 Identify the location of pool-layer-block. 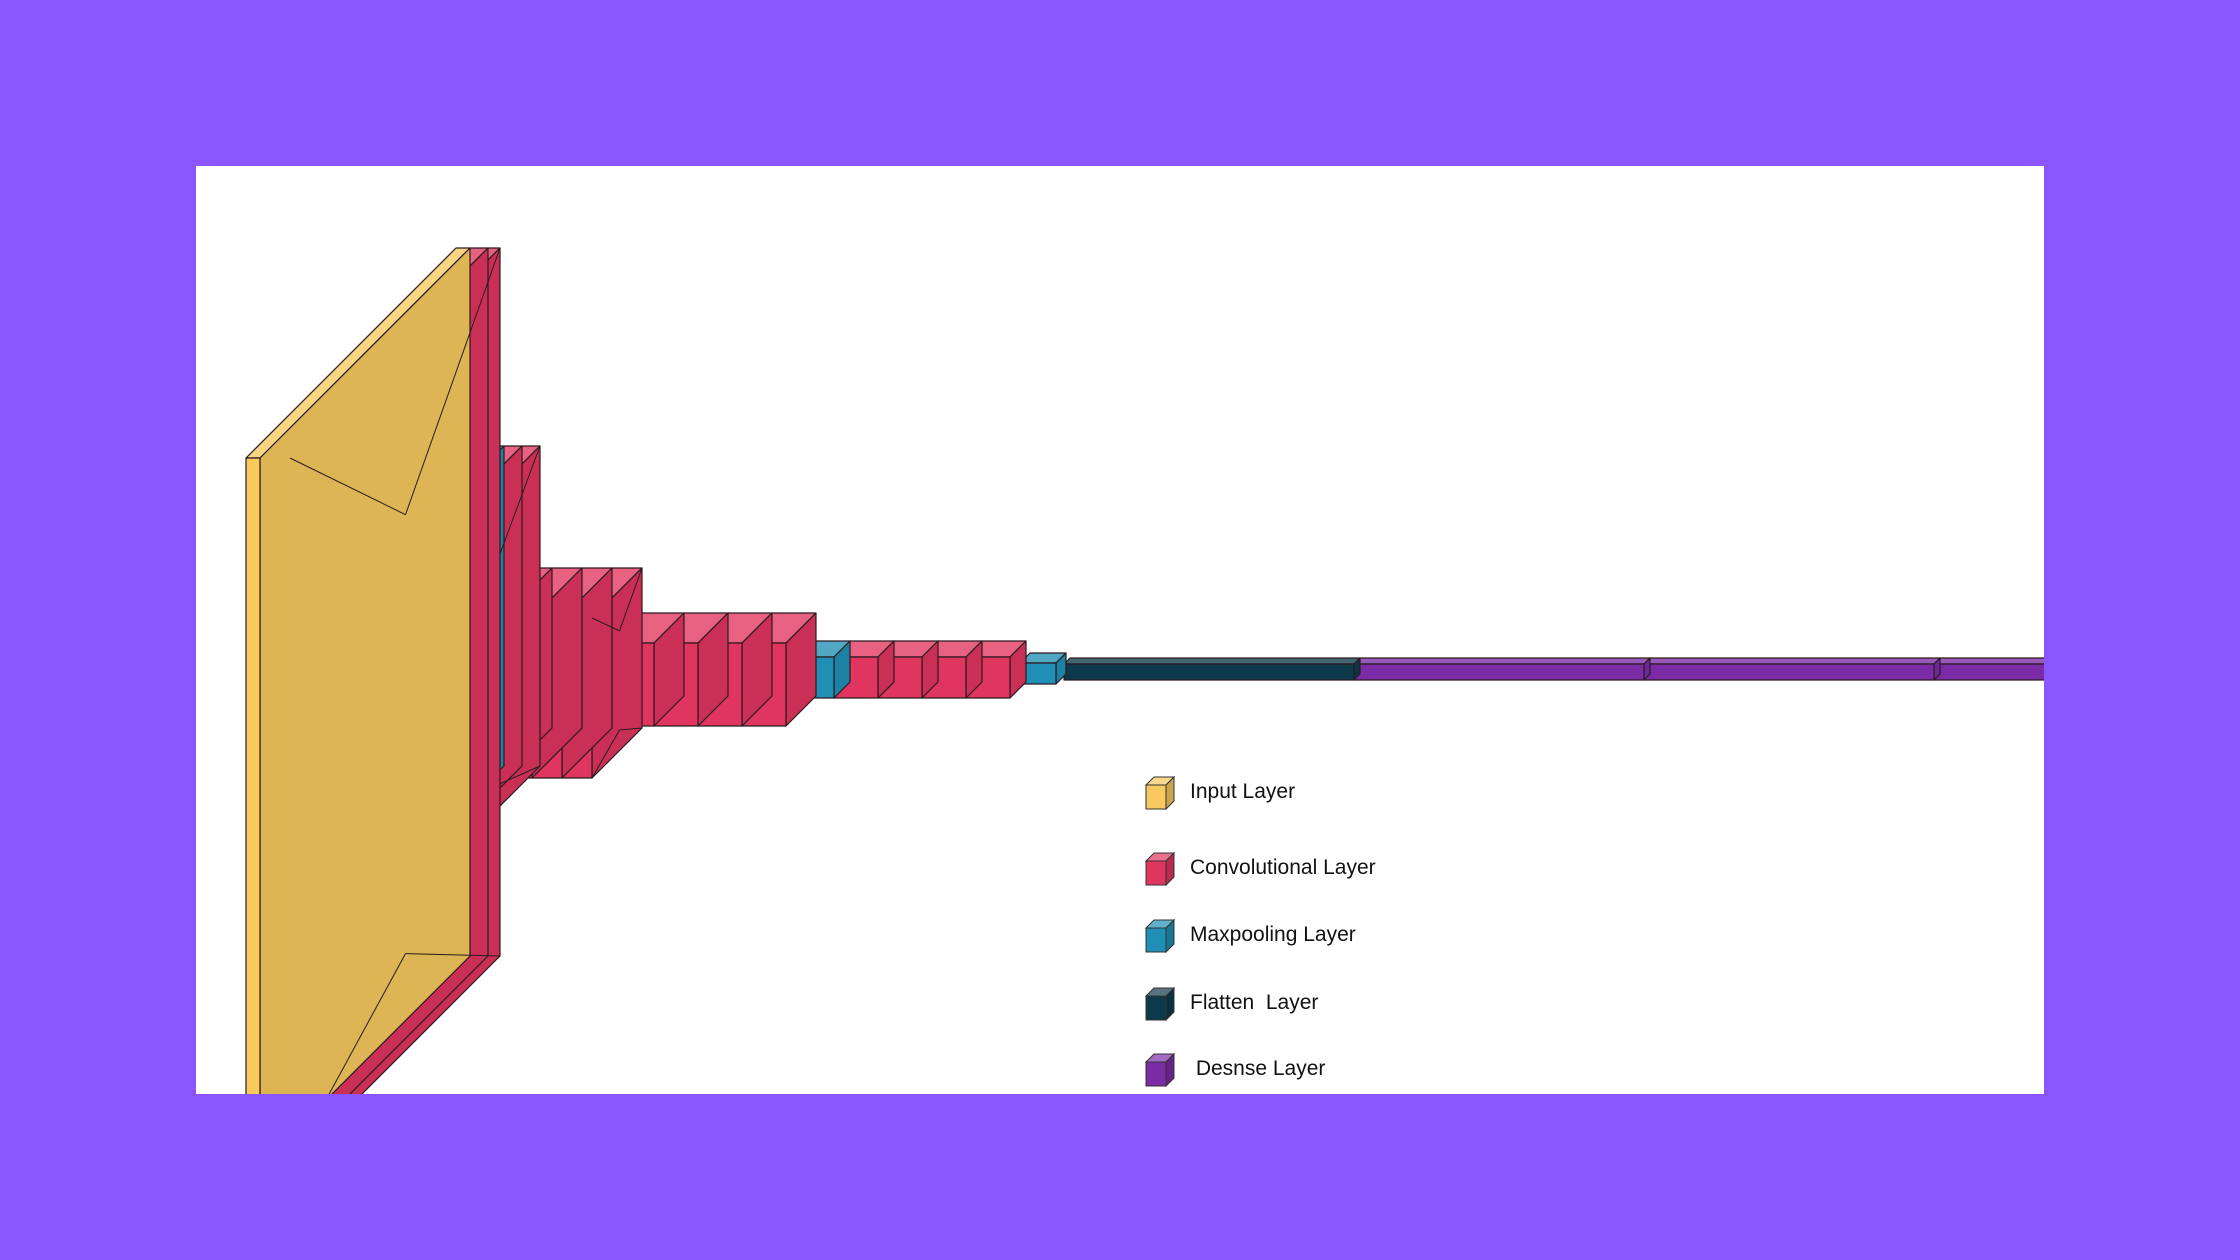
(1043, 668).